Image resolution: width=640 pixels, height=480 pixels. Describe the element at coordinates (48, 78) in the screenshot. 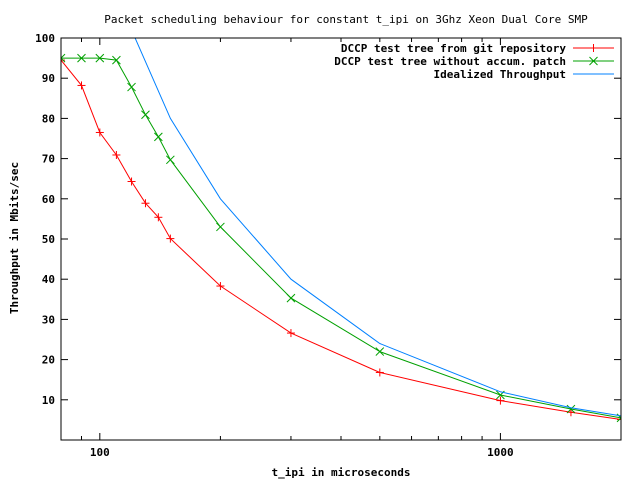

I see `y-tick-label: 90` at that location.